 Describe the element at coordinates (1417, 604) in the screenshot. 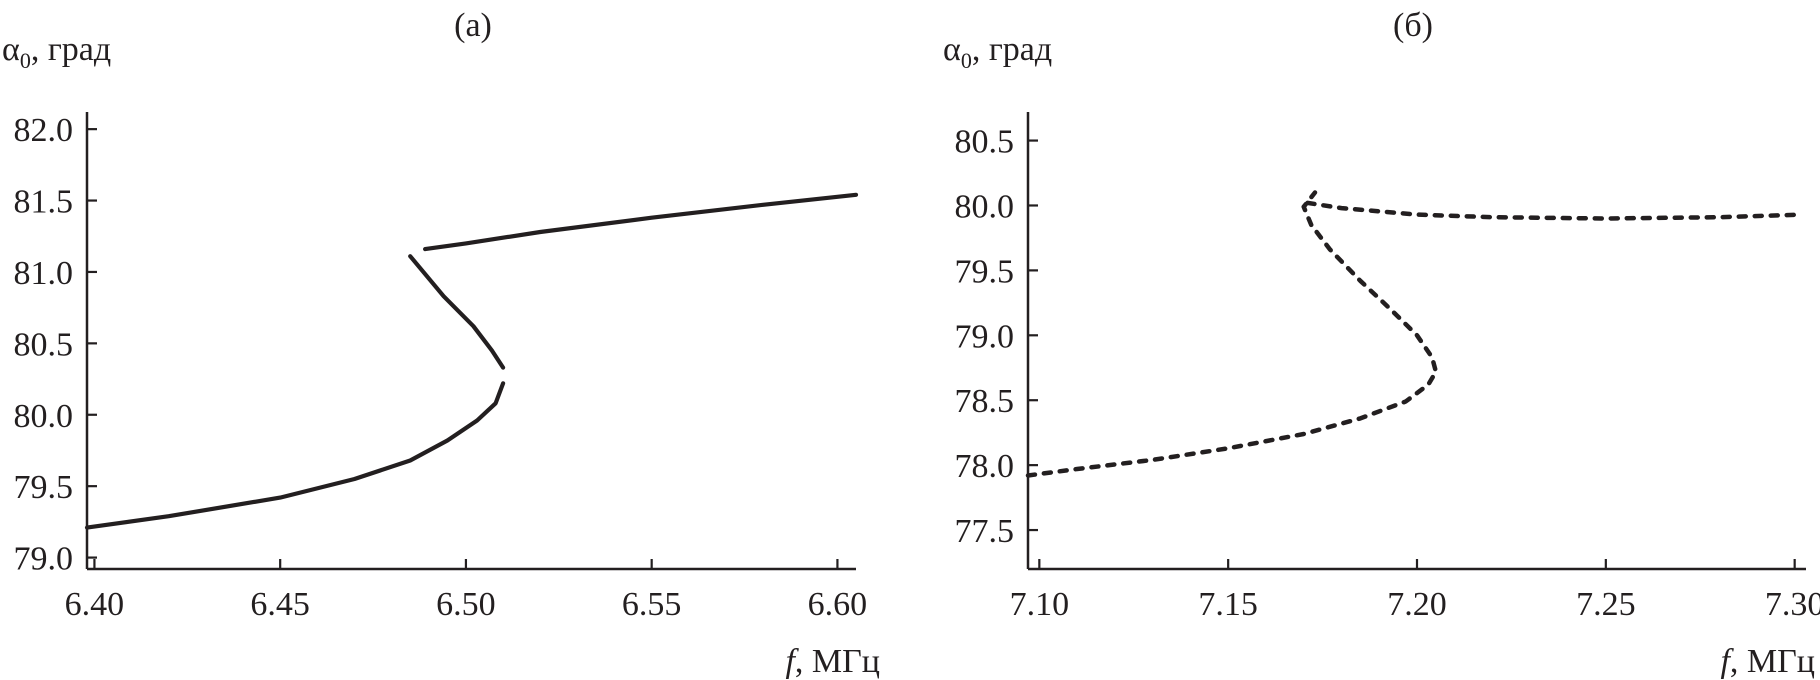

I see `panel-b-x-tick-label: 7.20` at that location.